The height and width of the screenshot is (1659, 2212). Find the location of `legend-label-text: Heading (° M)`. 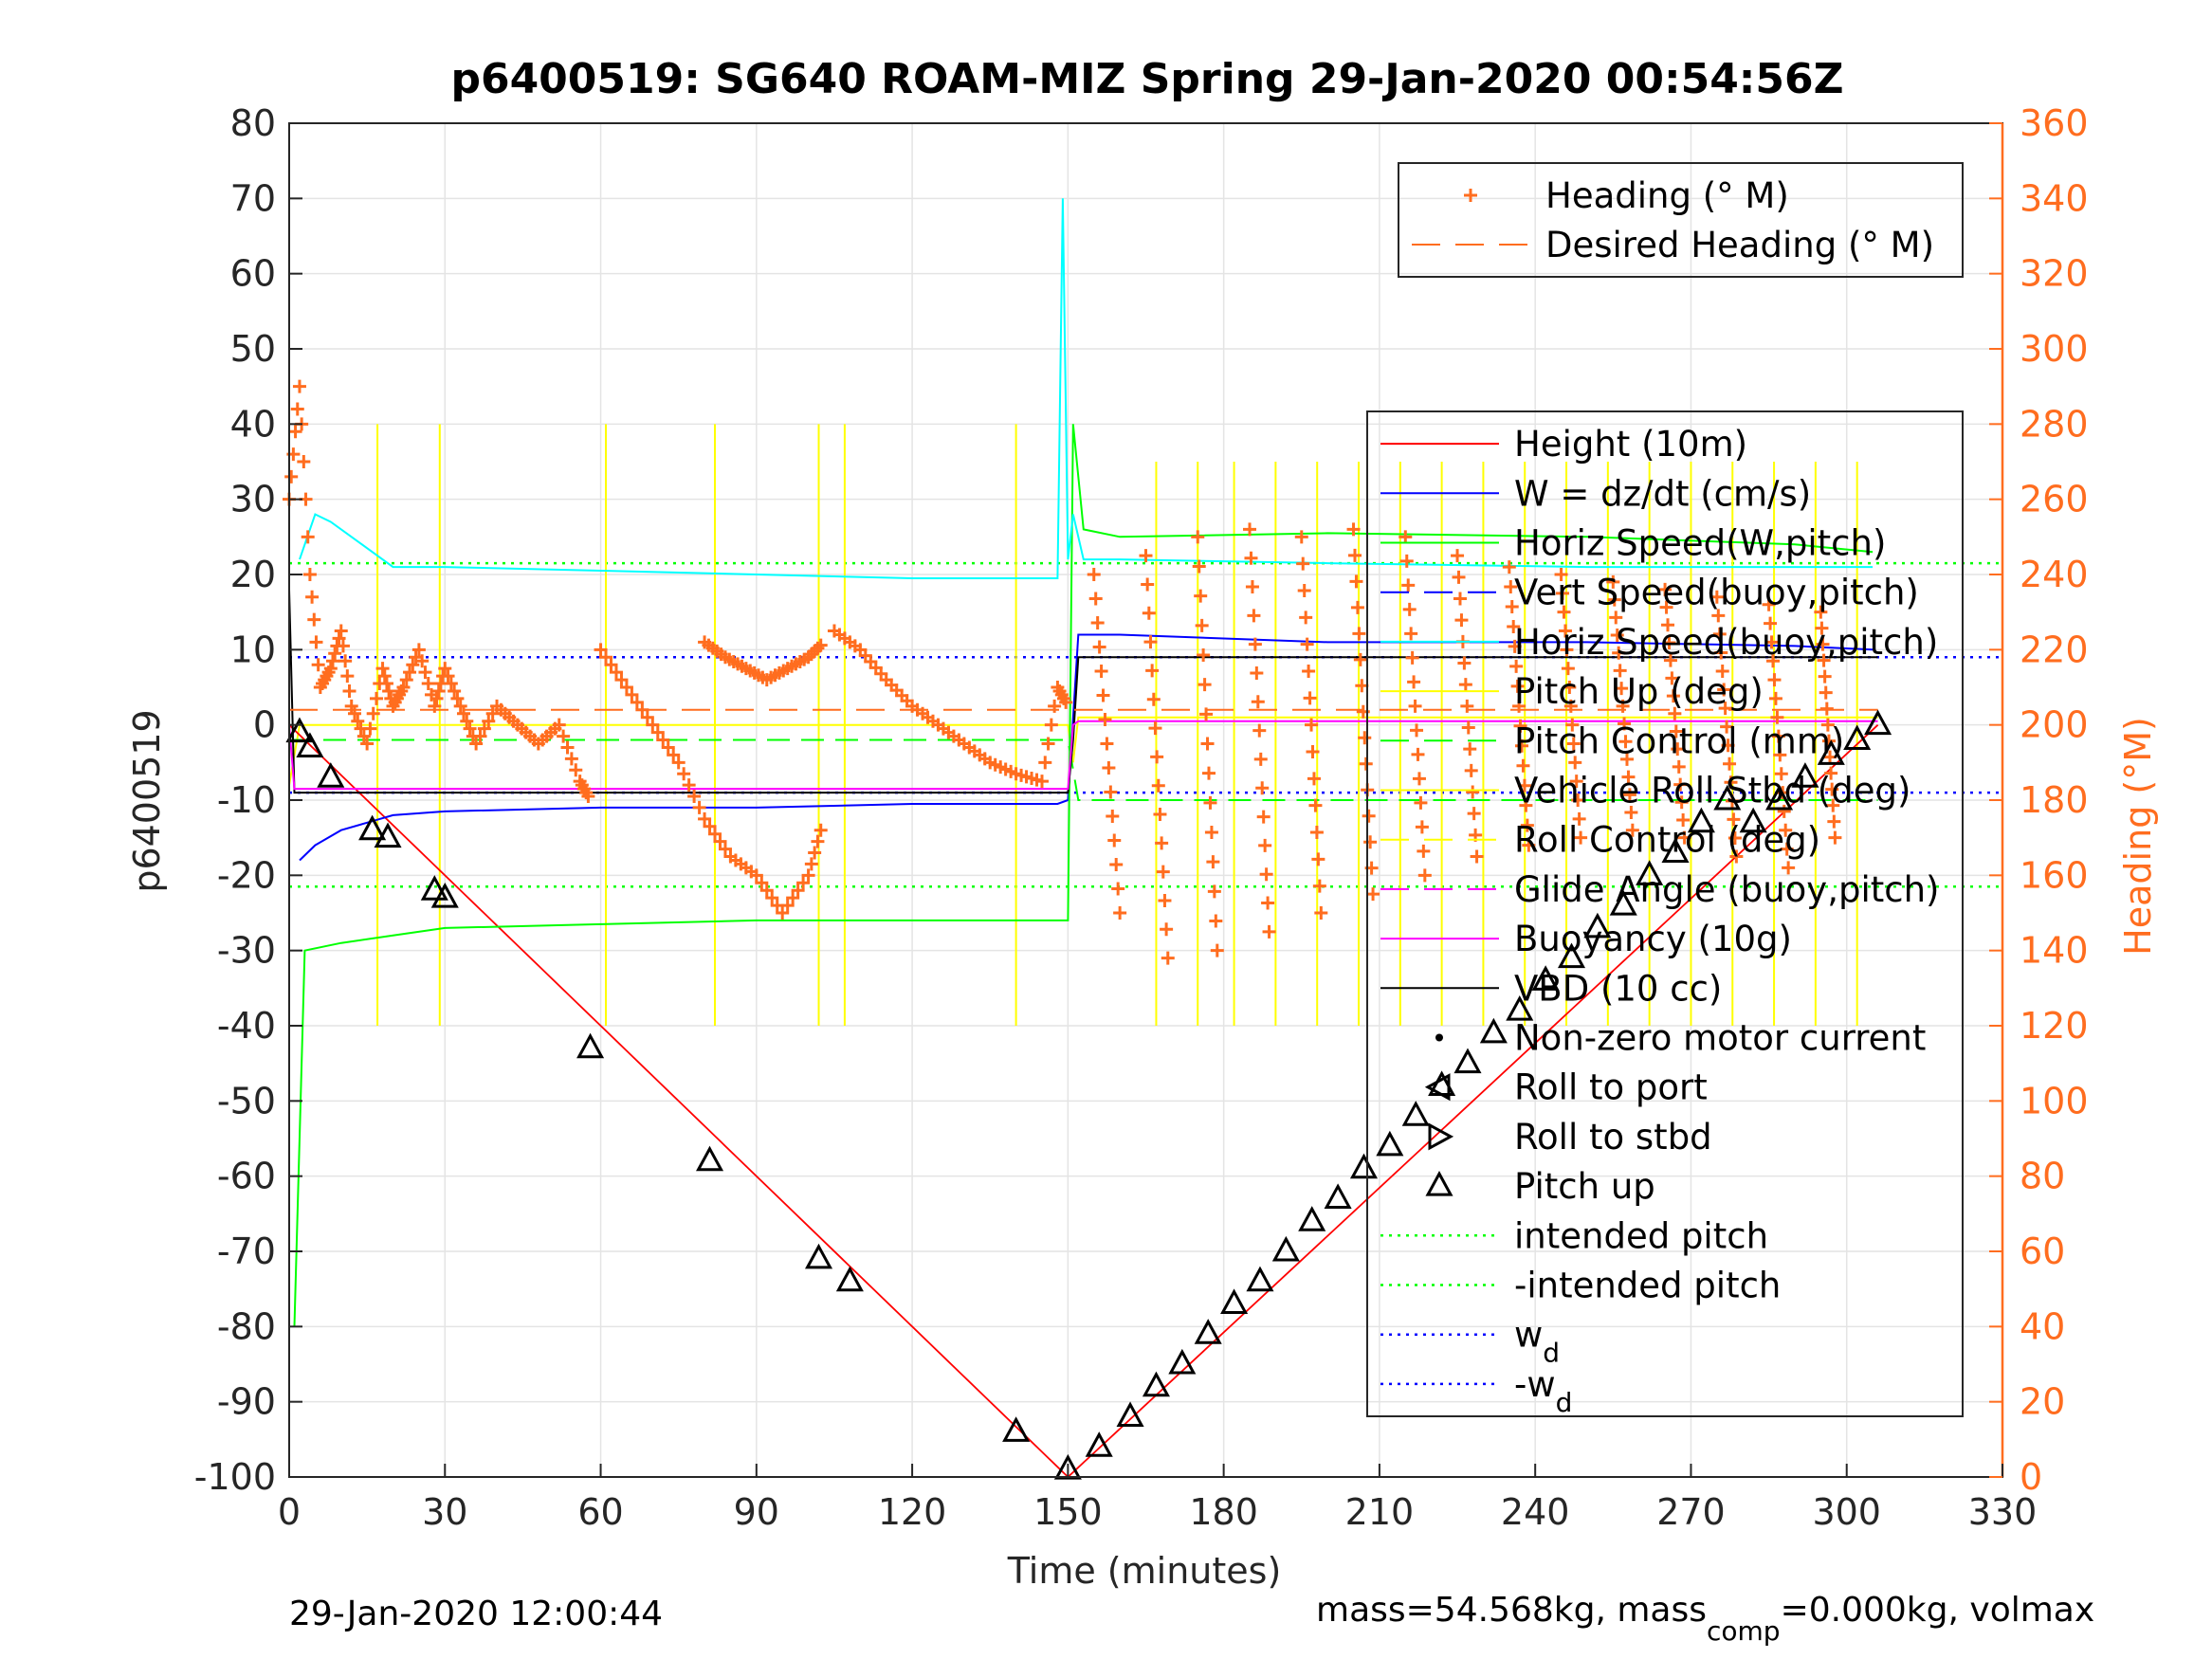

legend-label-text: Heading (° M) is located at coordinates (1667, 195).